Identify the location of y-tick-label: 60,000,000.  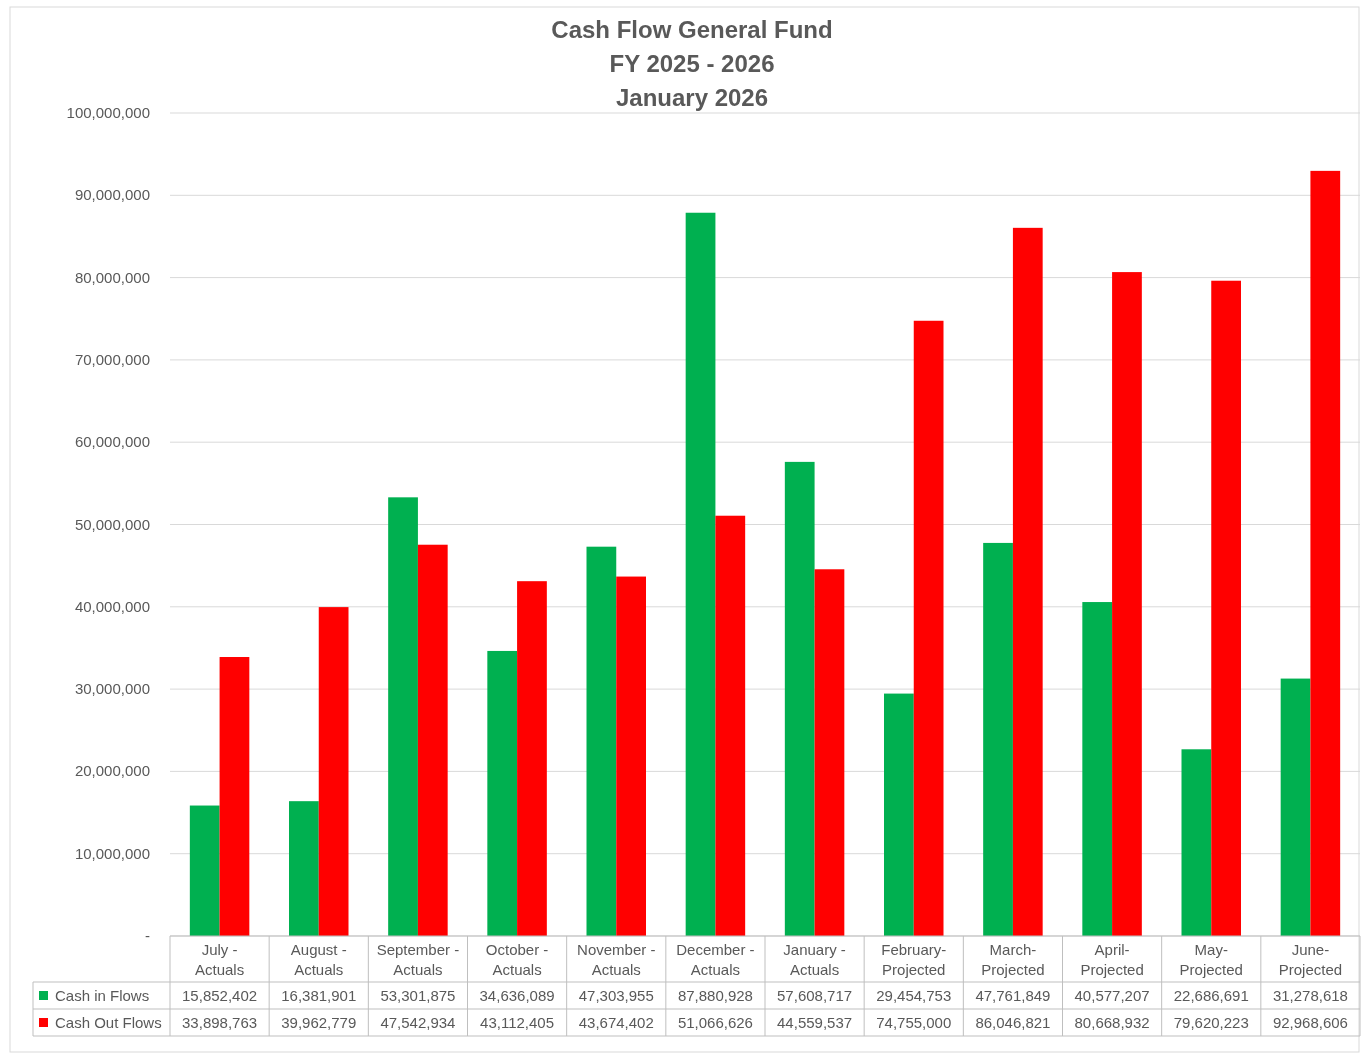
(112, 442).